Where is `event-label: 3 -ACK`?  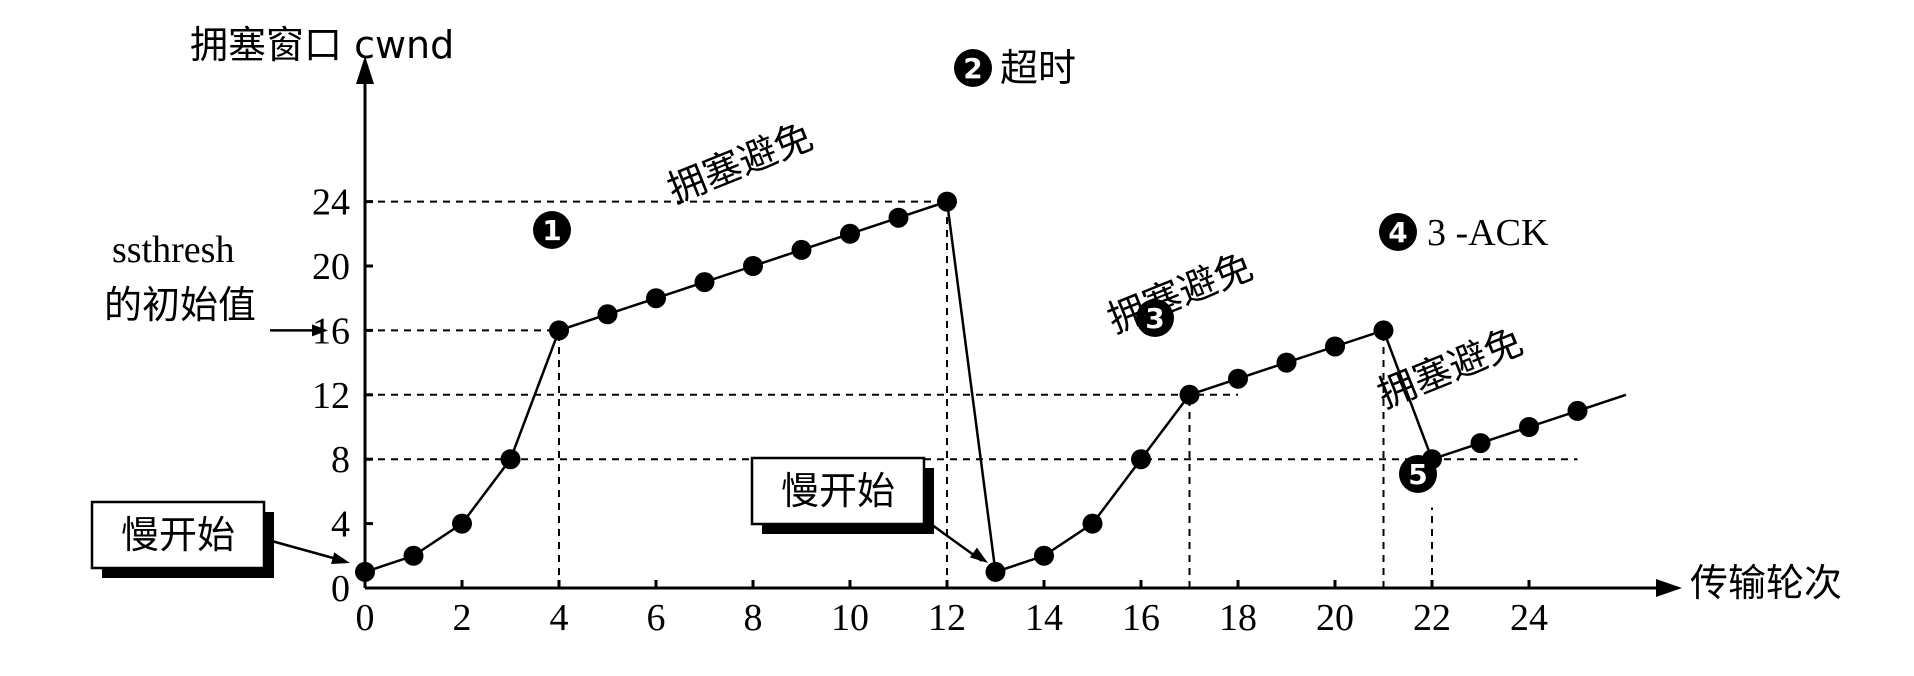
event-label: 3 -ACK is located at coordinates (1488, 233).